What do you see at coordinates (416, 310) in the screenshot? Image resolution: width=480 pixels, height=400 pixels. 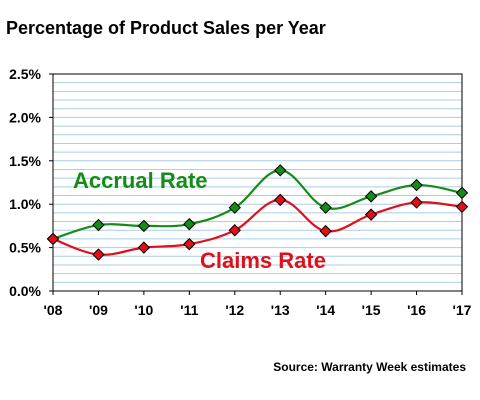 I see `x-tick-label: '16` at bounding box center [416, 310].